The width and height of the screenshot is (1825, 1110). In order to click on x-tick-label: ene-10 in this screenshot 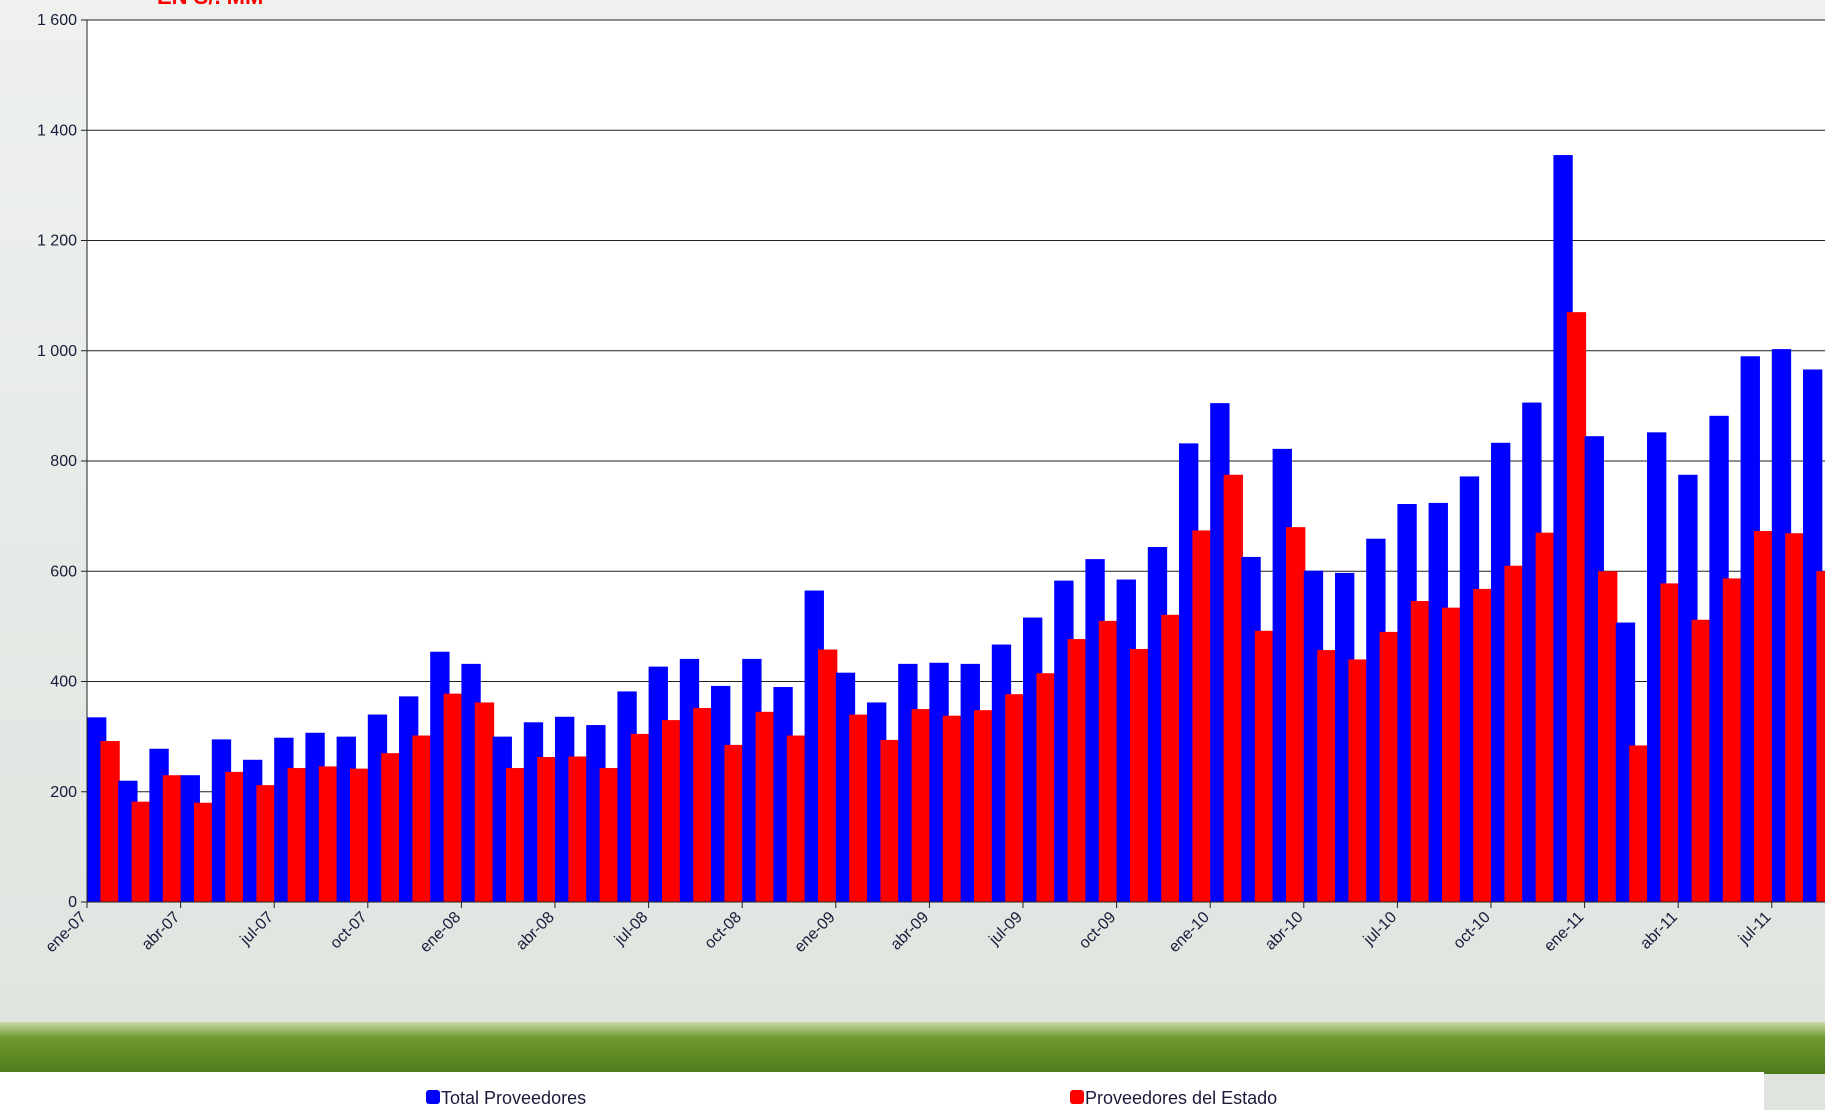, I will do `click(1189, 932)`.